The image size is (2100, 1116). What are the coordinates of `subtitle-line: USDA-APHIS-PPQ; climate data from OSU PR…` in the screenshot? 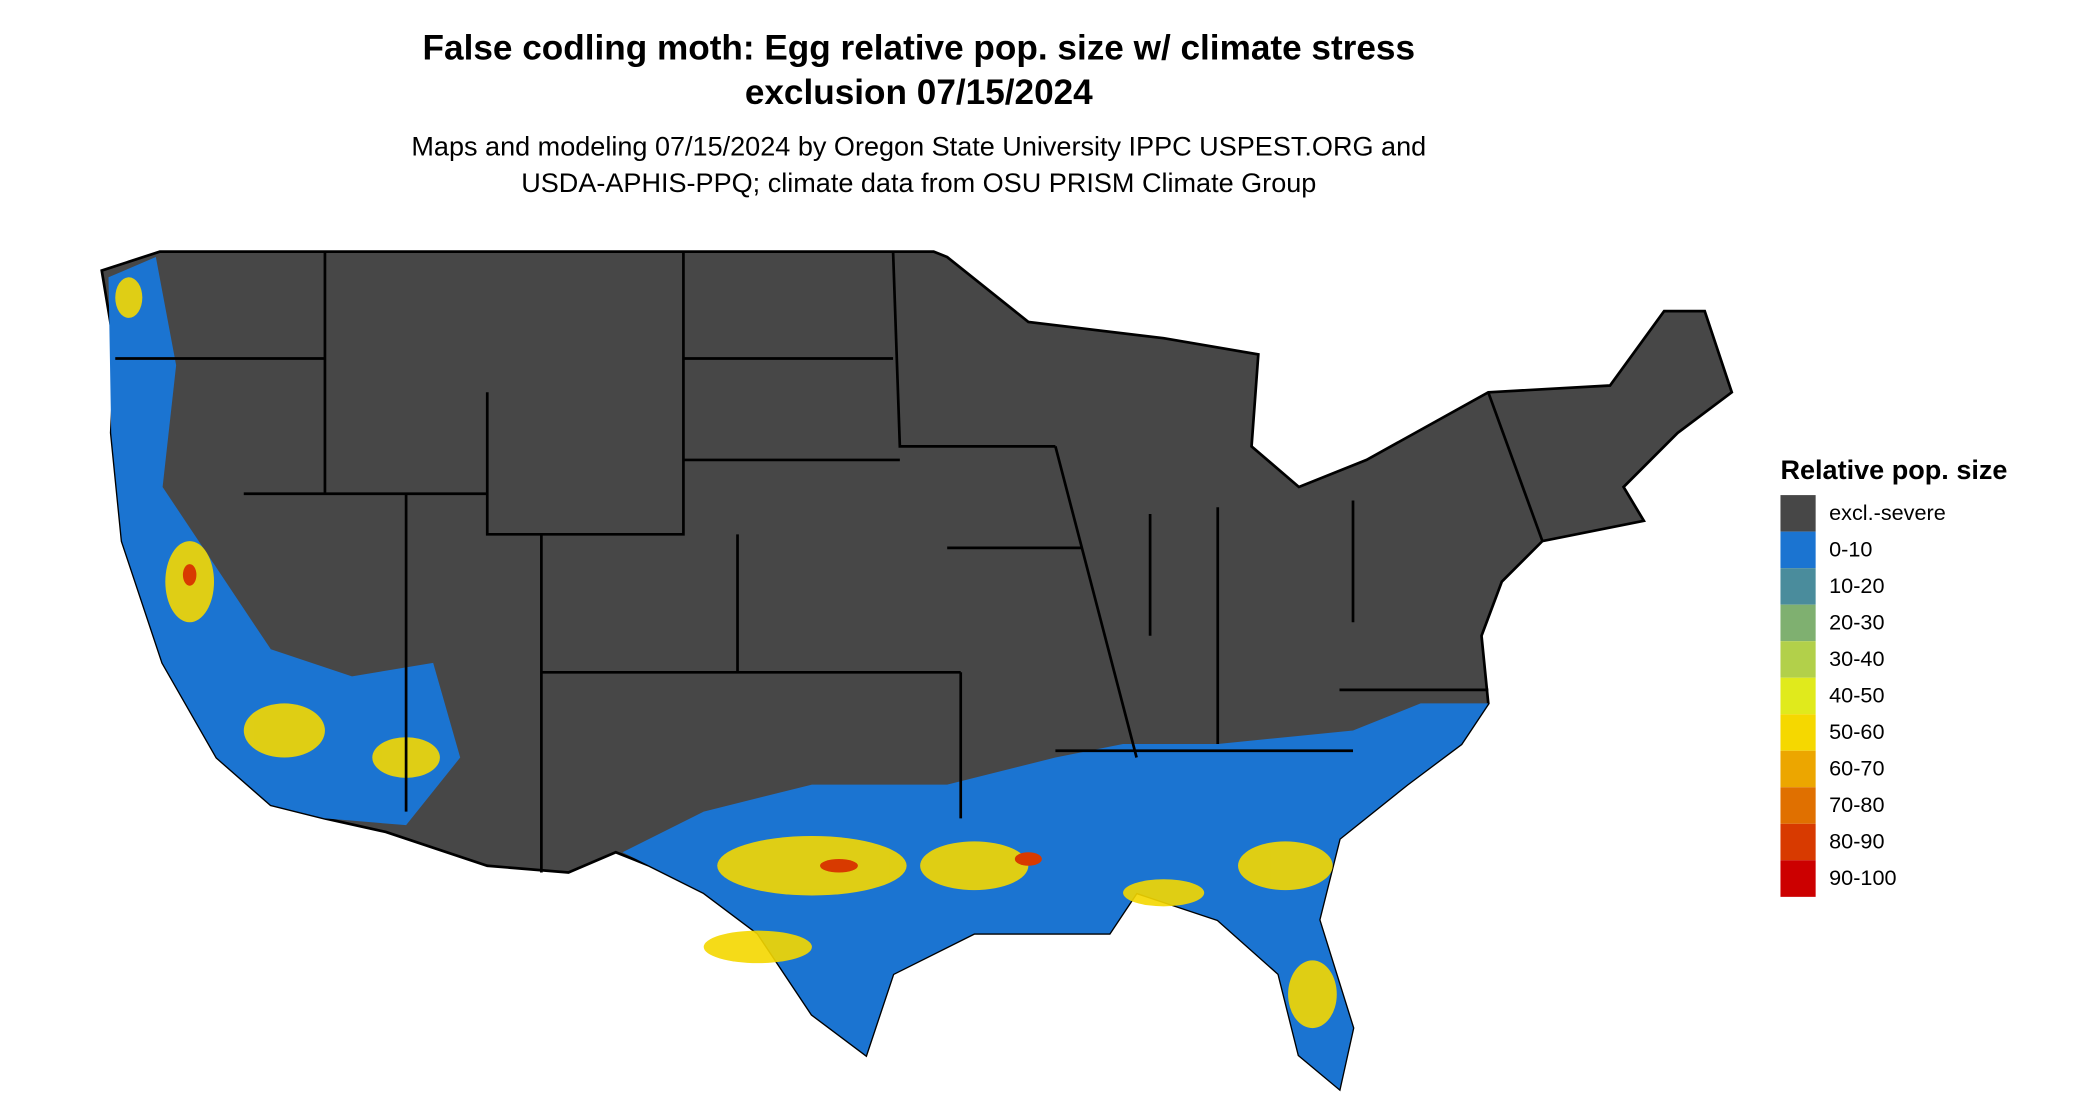 It's located at (918, 183).